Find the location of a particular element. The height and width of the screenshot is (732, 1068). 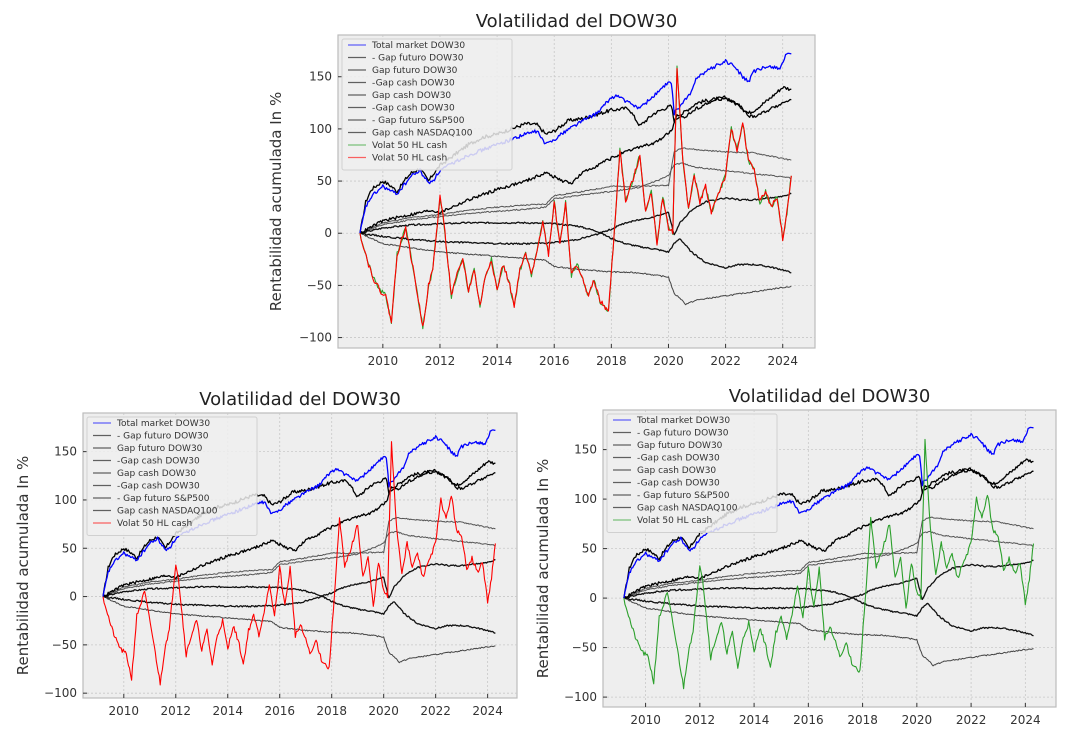

legend-label: Gap cash DOW30 is located at coordinates (156, 474).